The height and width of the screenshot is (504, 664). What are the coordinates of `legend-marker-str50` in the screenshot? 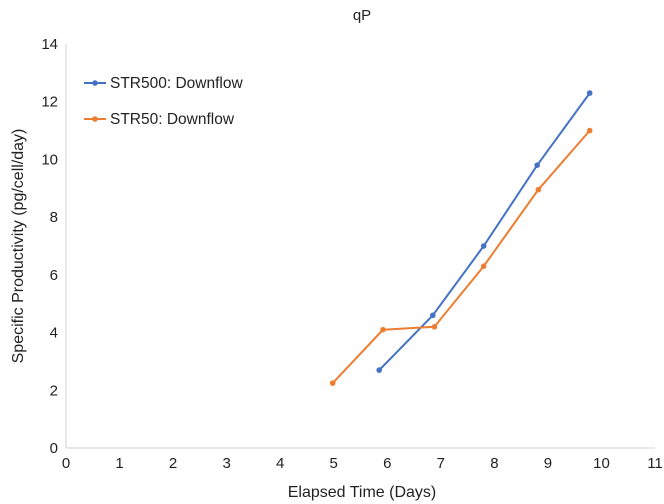 It's located at (95, 119).